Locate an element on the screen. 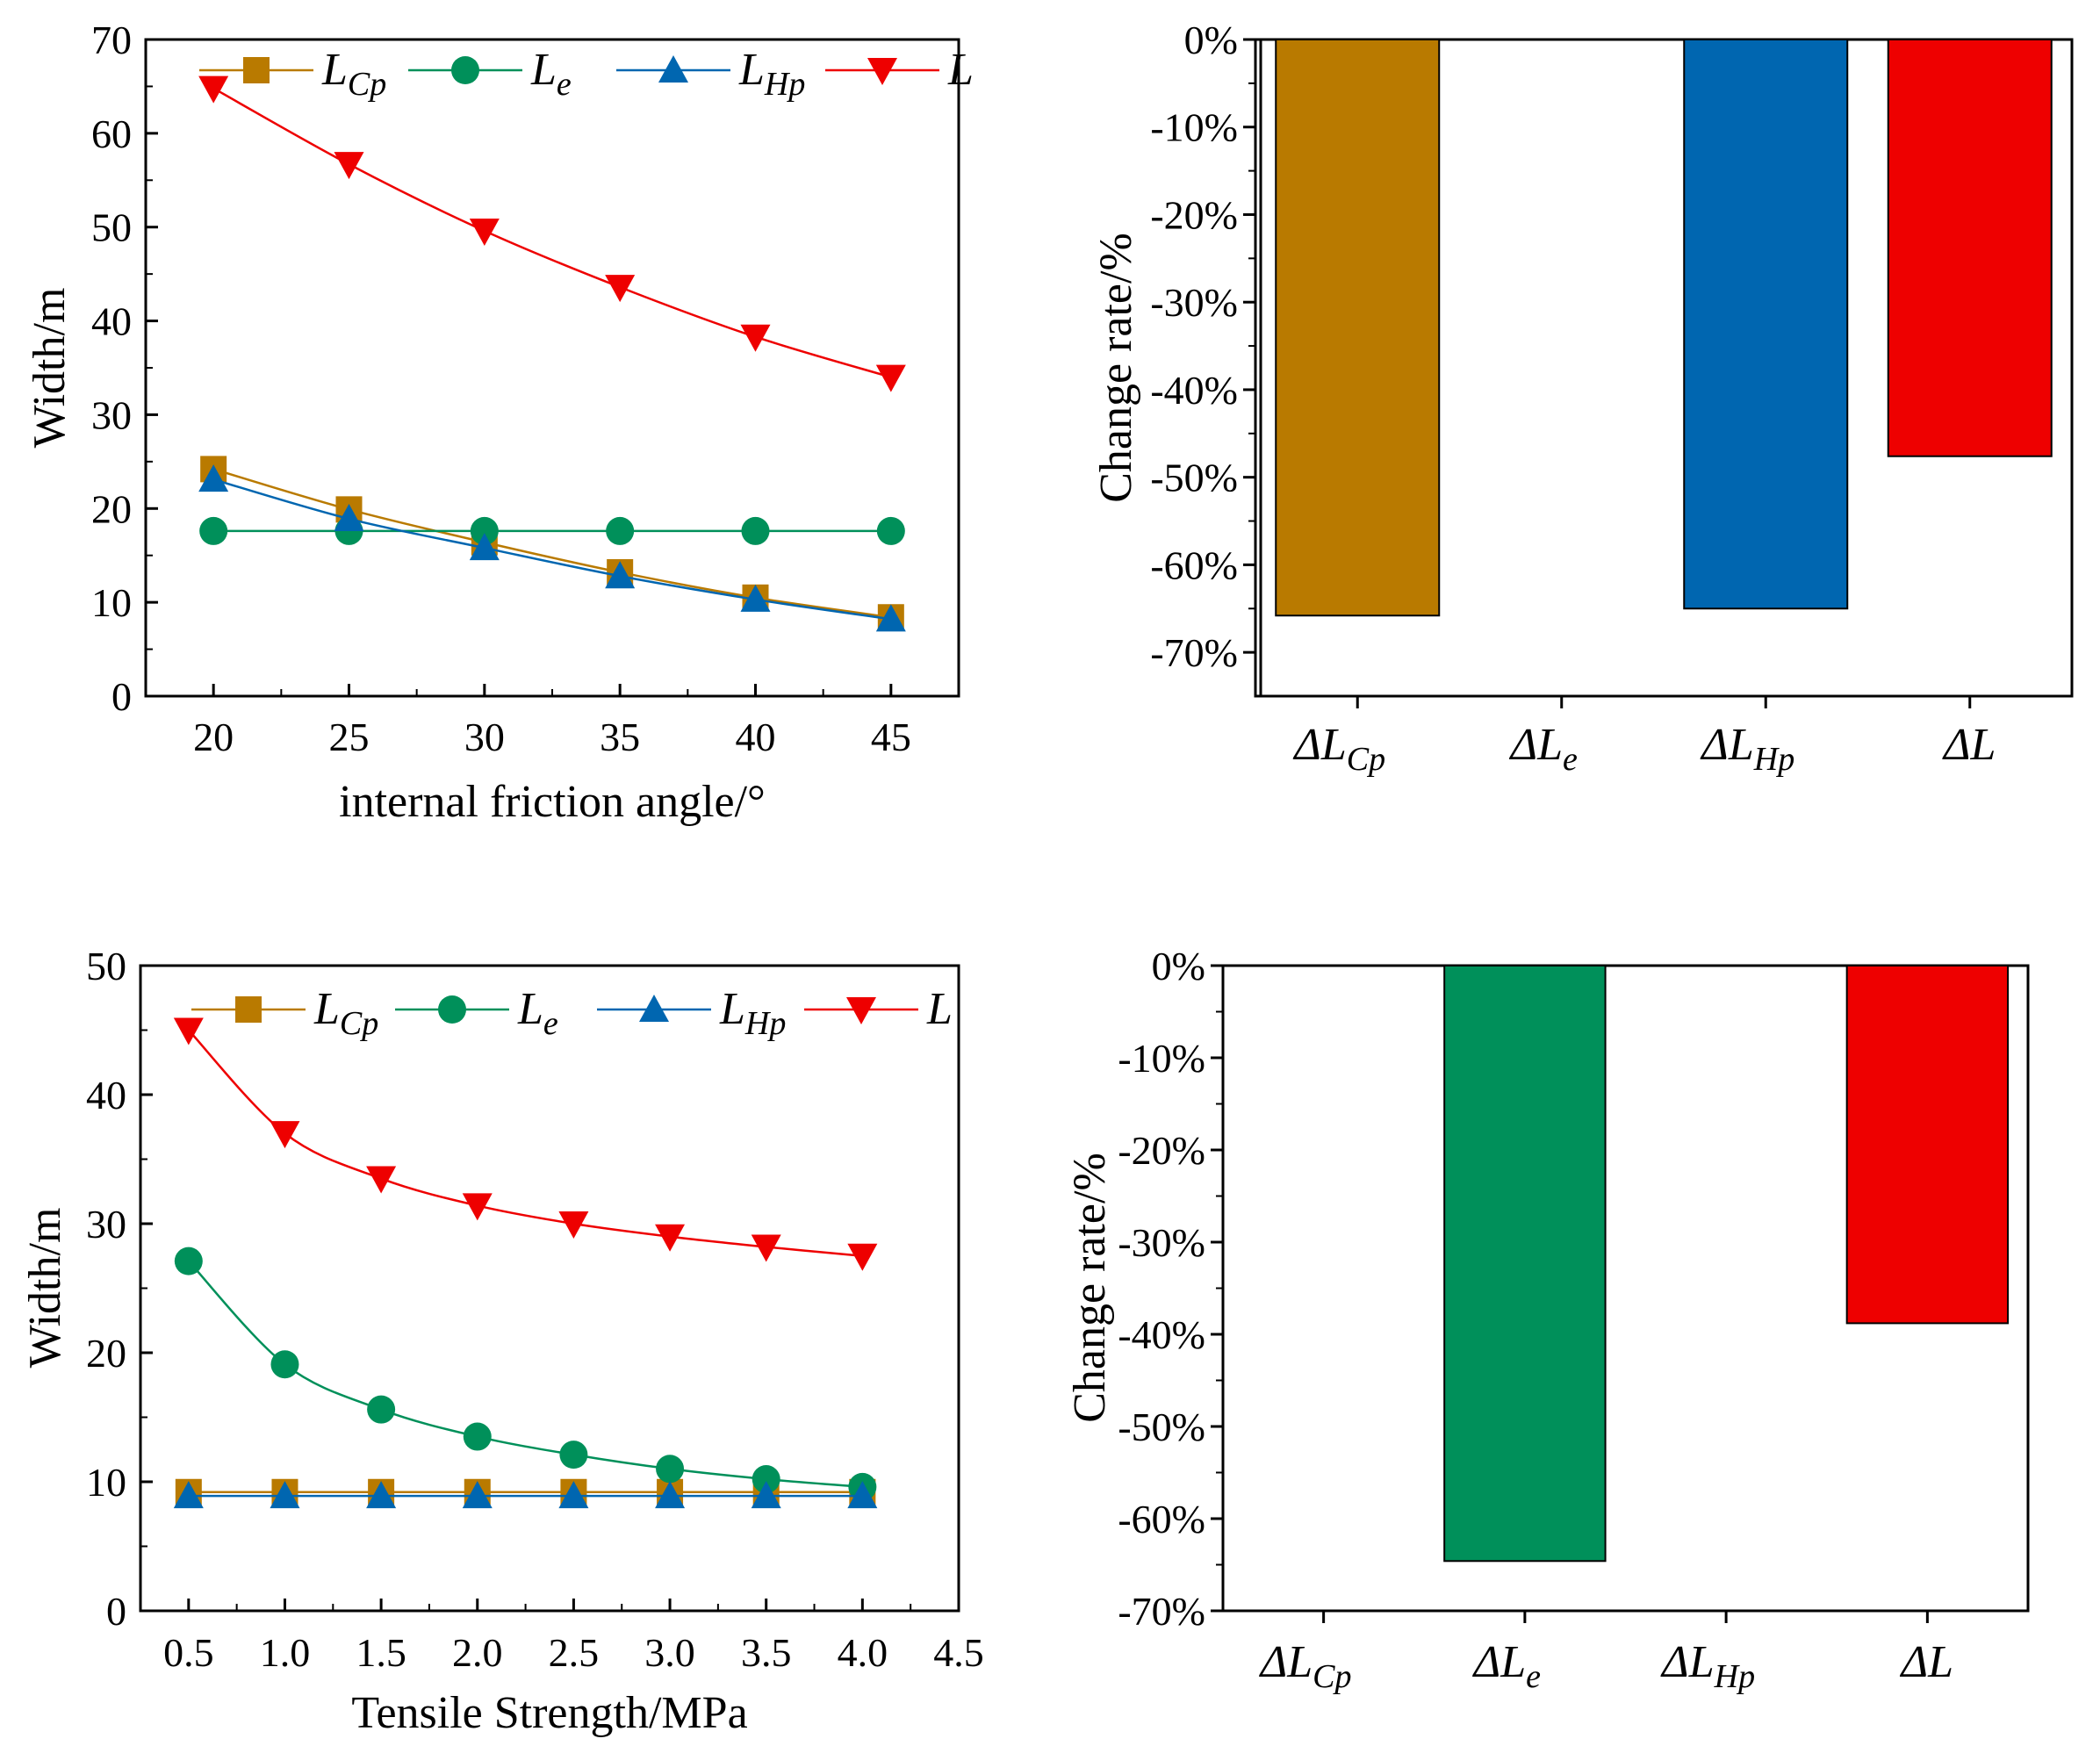 Image resolution: width=2100 pixels, height=1746 pixels. x-tick-label: 2.0 is located at coordinates (477, 1652).